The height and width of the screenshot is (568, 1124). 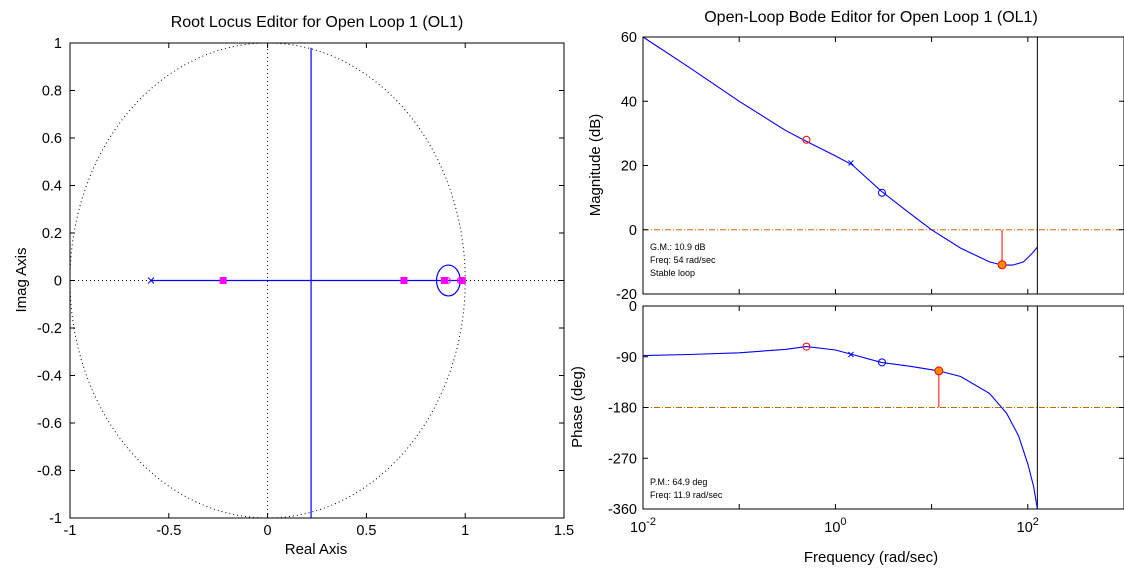 What do you see at coordinates (1028, 526) in the screenshot?
I see `frequency-xtick-label: 10²` at bounding box center [1028, 526].